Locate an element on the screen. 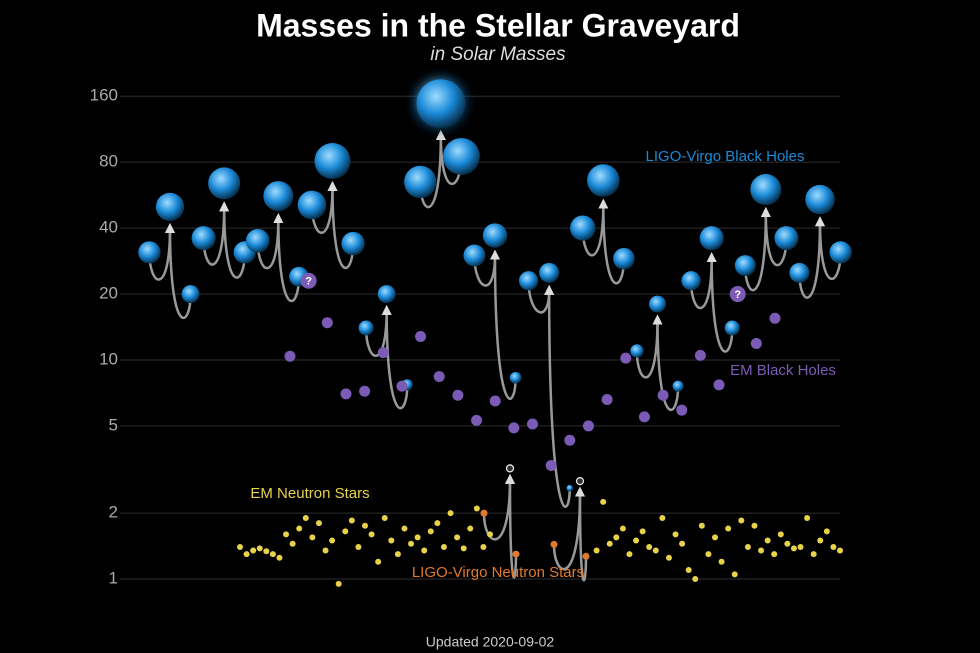 Image resolution: width=980 pixels, height=653 pixels. legend-label: LIGO-Virgo Neutron Stars is located at coordinates (498, 572).